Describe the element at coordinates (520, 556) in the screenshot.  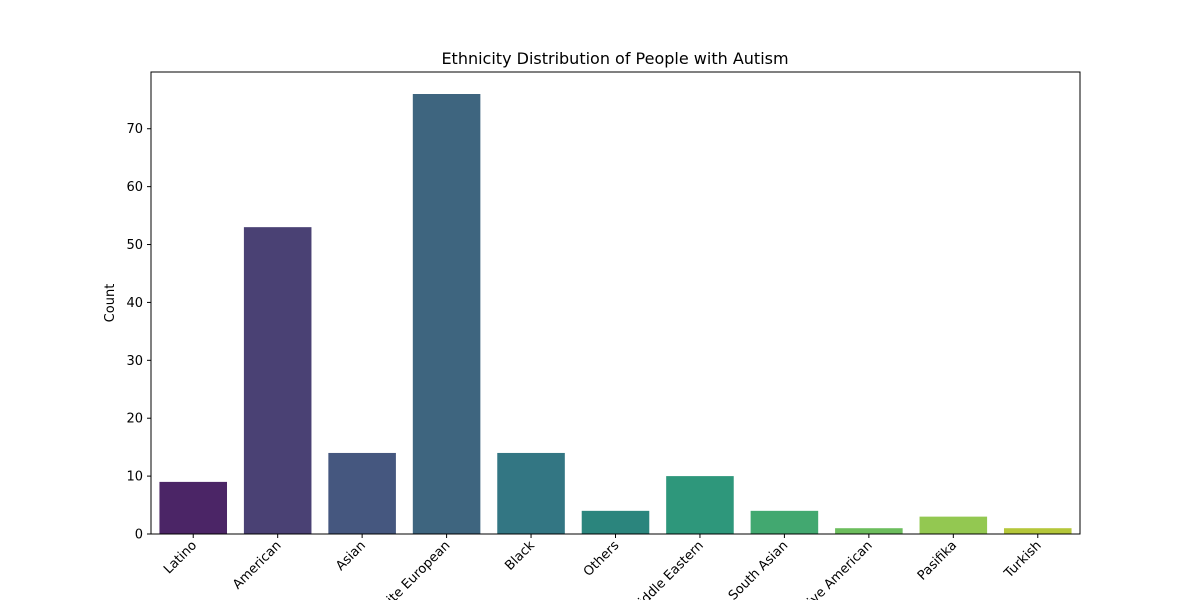
I see `x-tick-label: Black` at that location.